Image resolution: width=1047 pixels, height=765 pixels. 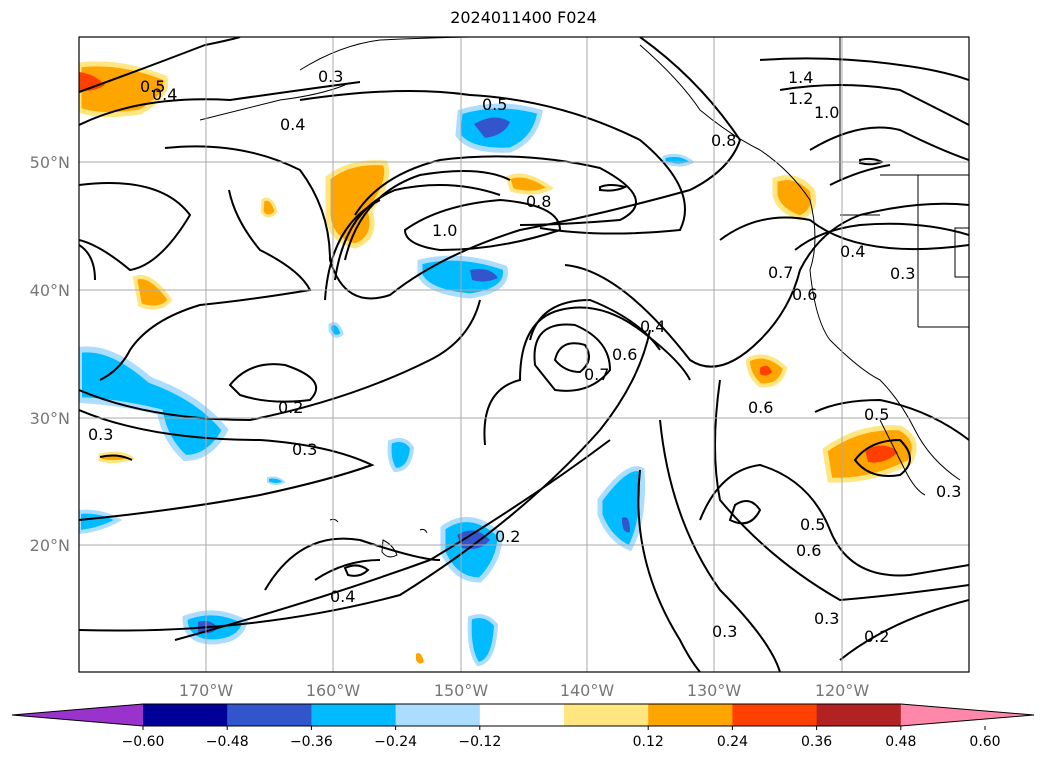 I want to click on shade-navy-gulf, so click(x=492, y=127).